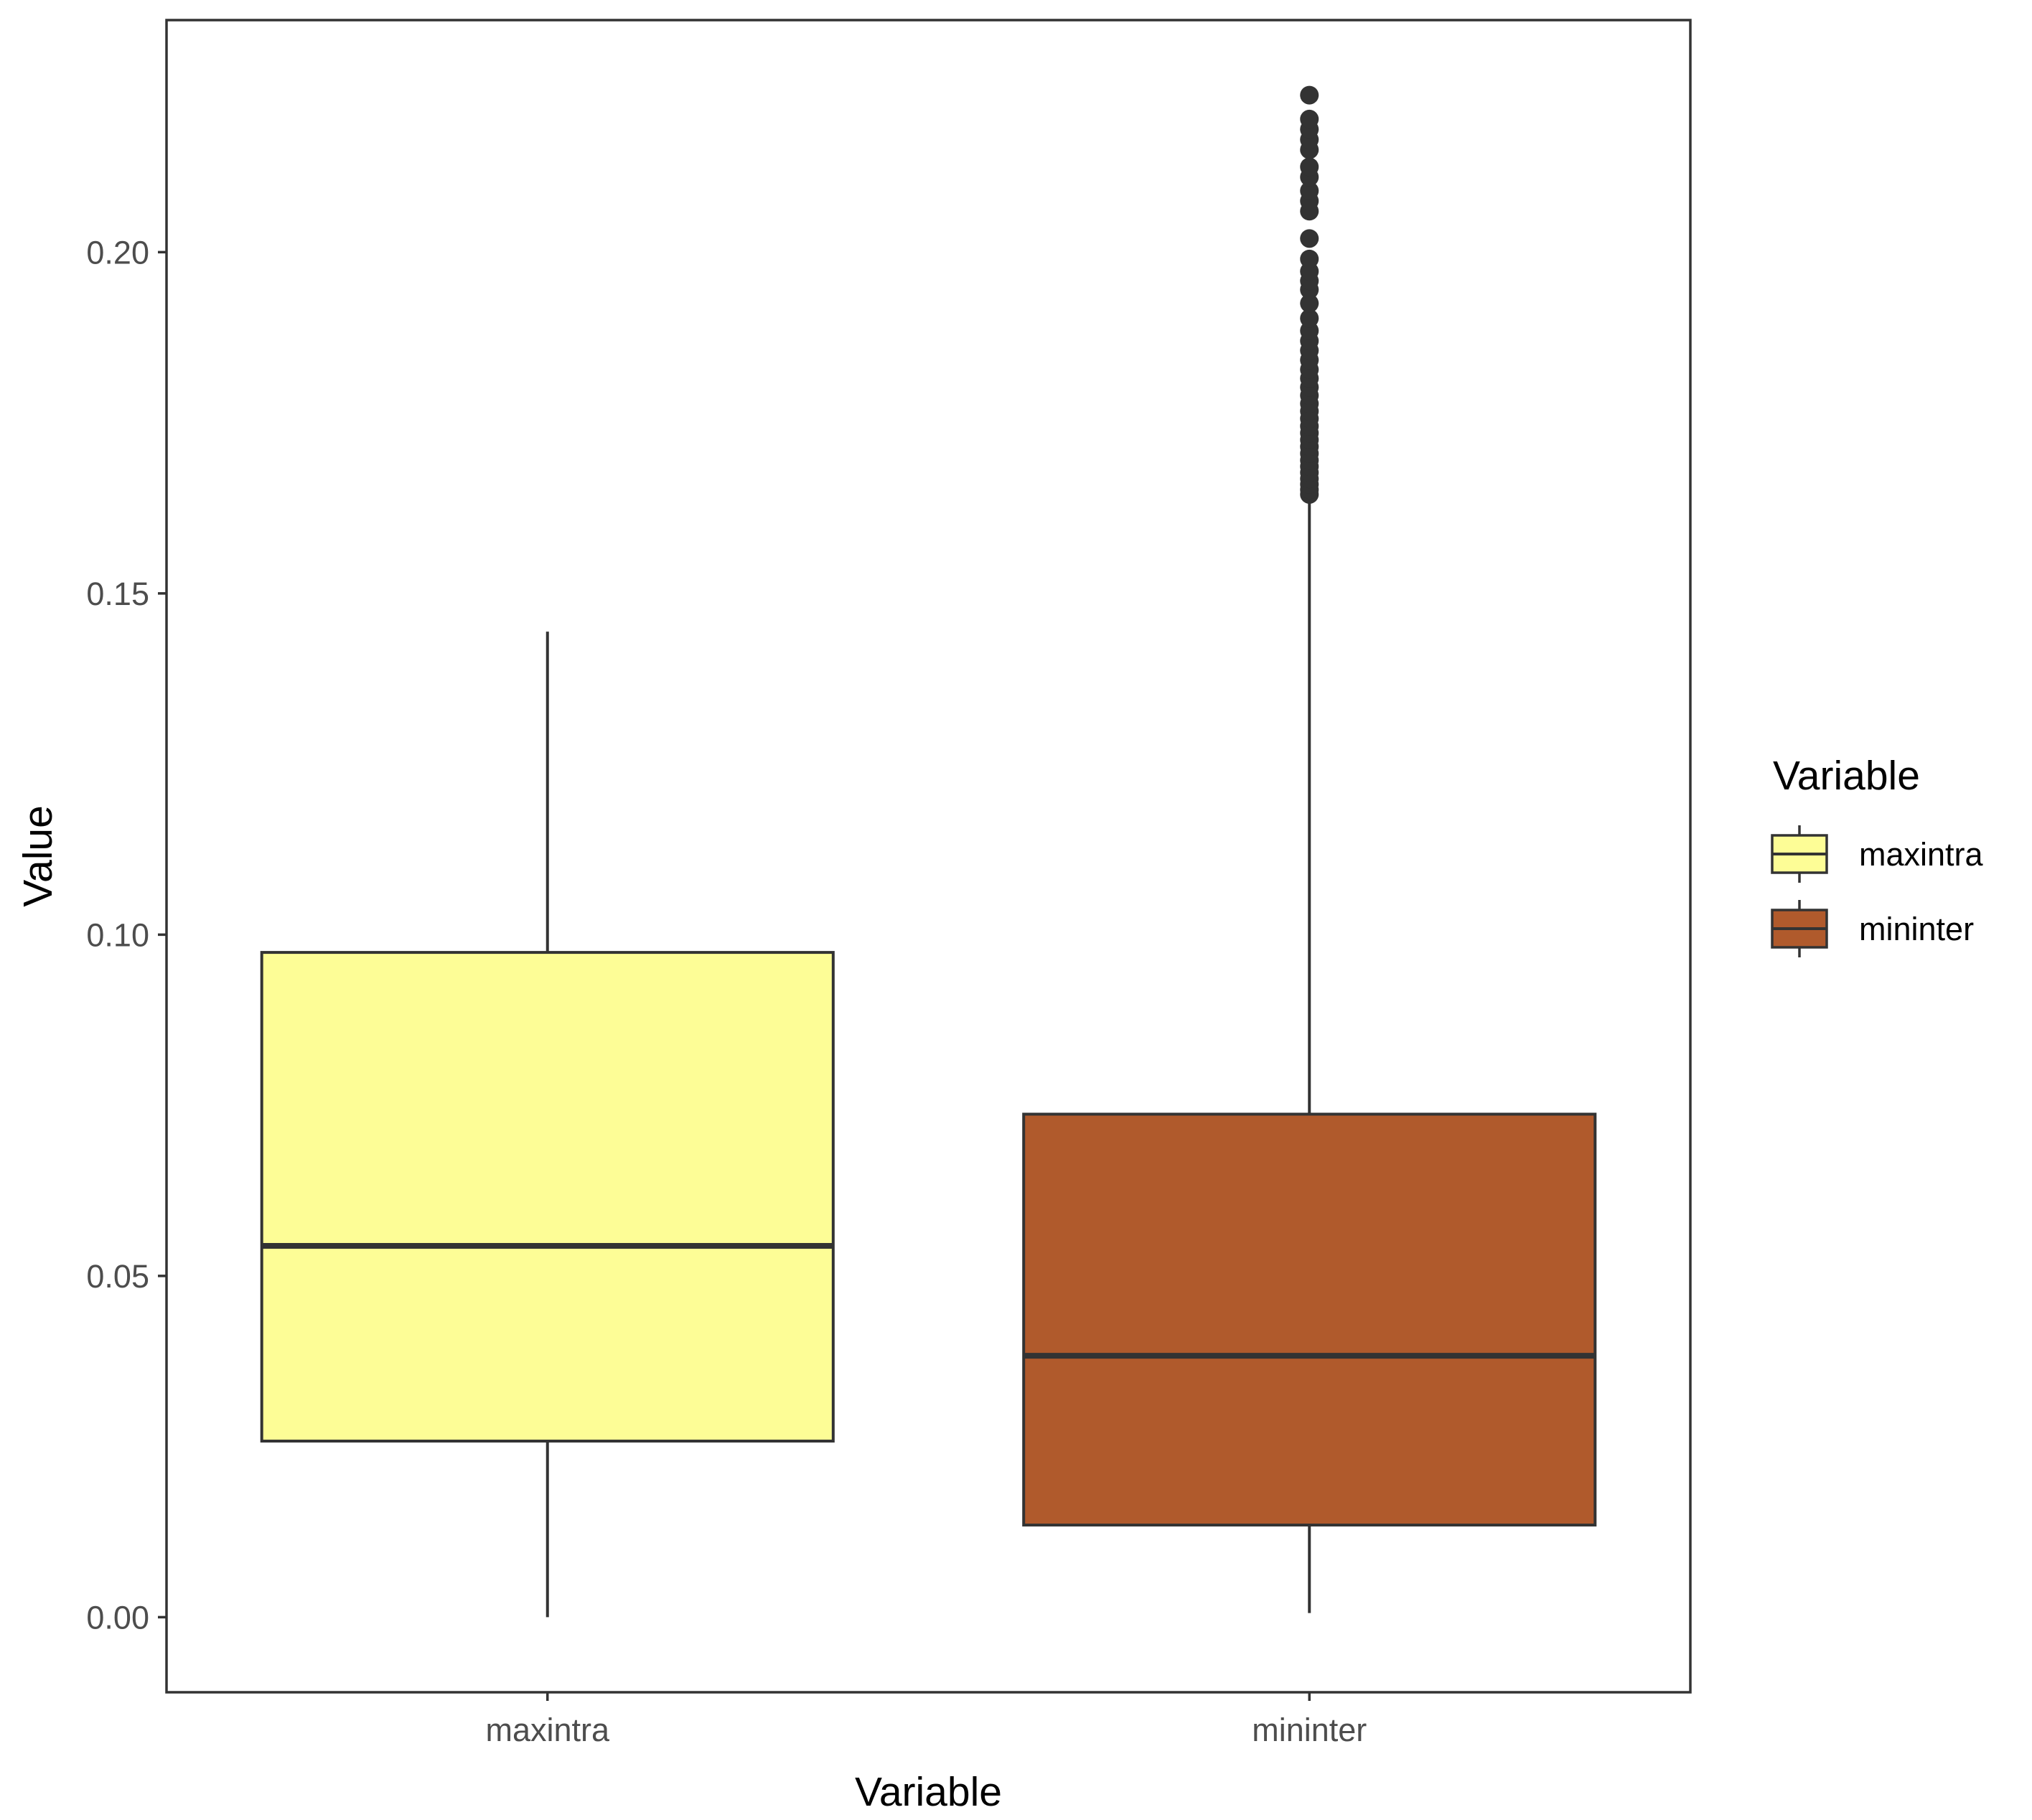 Image resolution: width=2032 pixels, height=1820 pixels. I want to click on legend-label: maxintra, so click(1922, 854).